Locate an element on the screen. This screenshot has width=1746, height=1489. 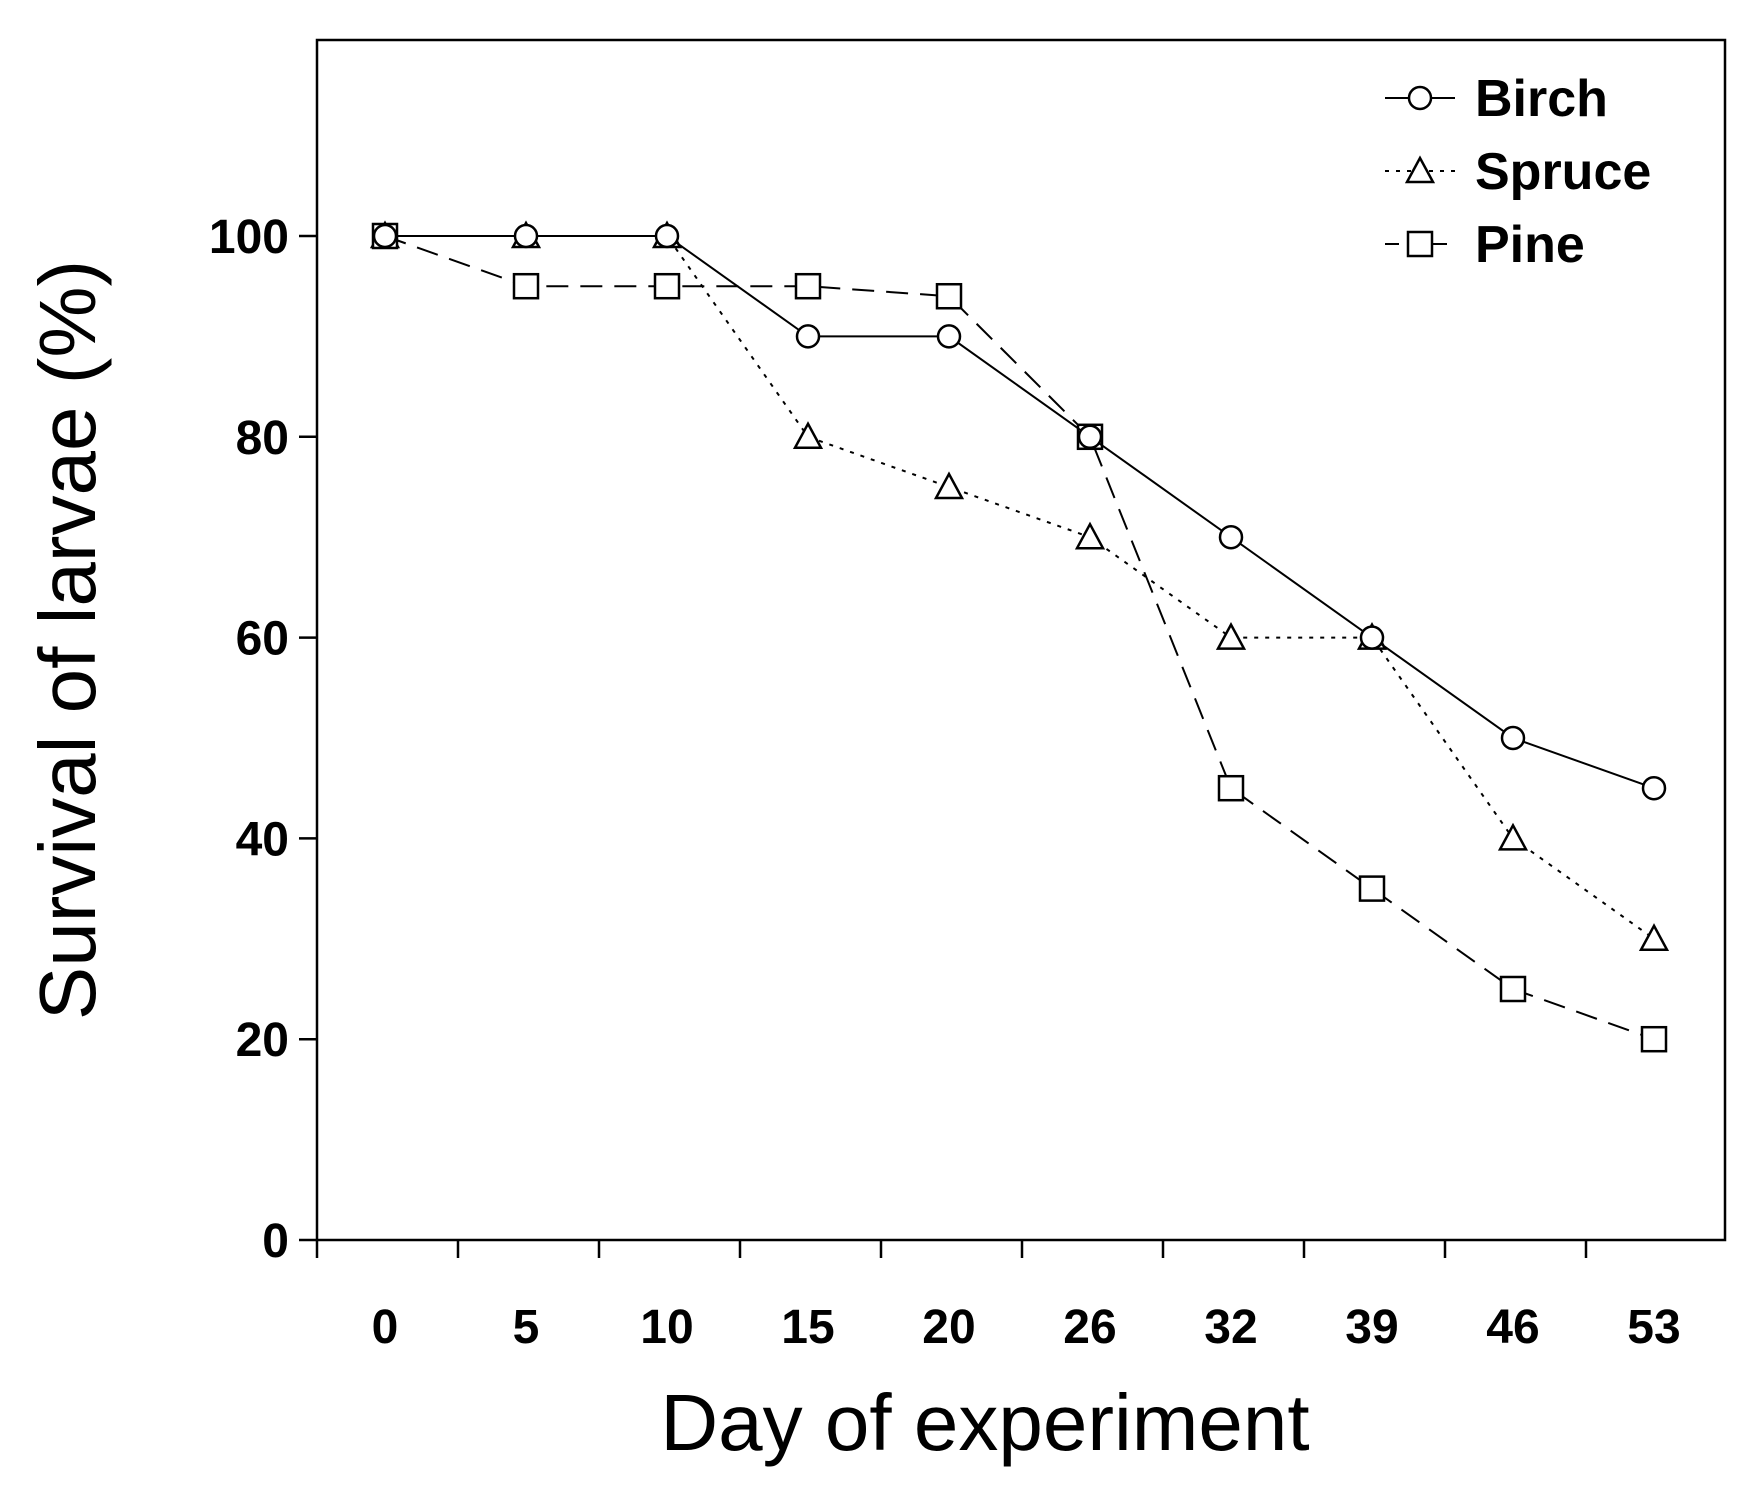
legend-label: Spruce is located at coordinates (1563, 172).